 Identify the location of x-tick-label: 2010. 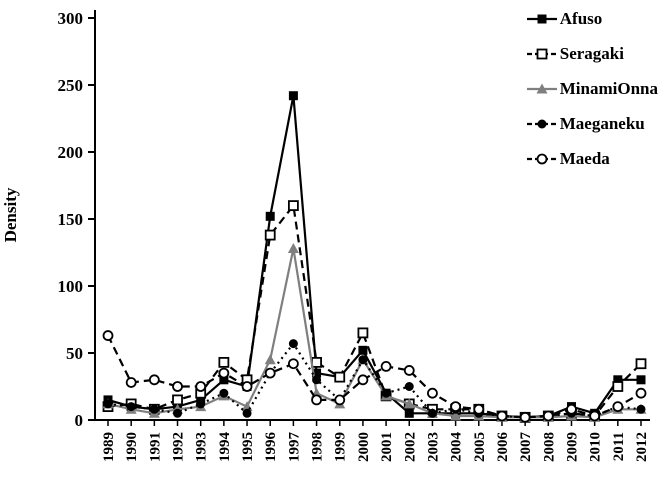
(596, 447).